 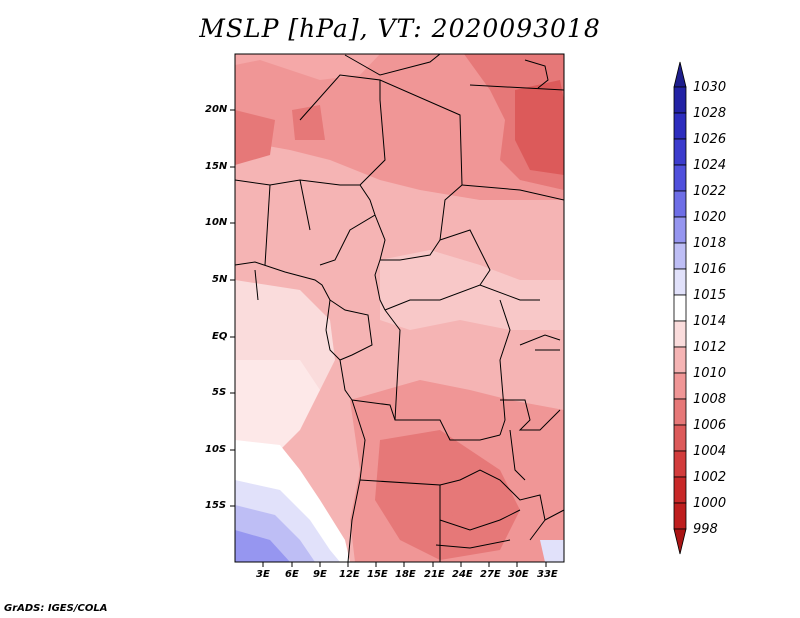 I want to click on lat-label: EQ, so click(x=220, y=336).